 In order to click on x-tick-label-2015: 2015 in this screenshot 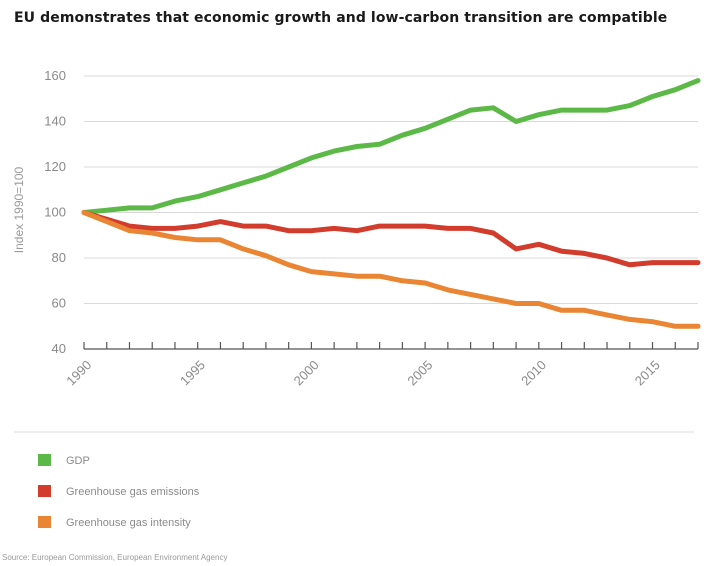, I will do `click(647, 372)`.